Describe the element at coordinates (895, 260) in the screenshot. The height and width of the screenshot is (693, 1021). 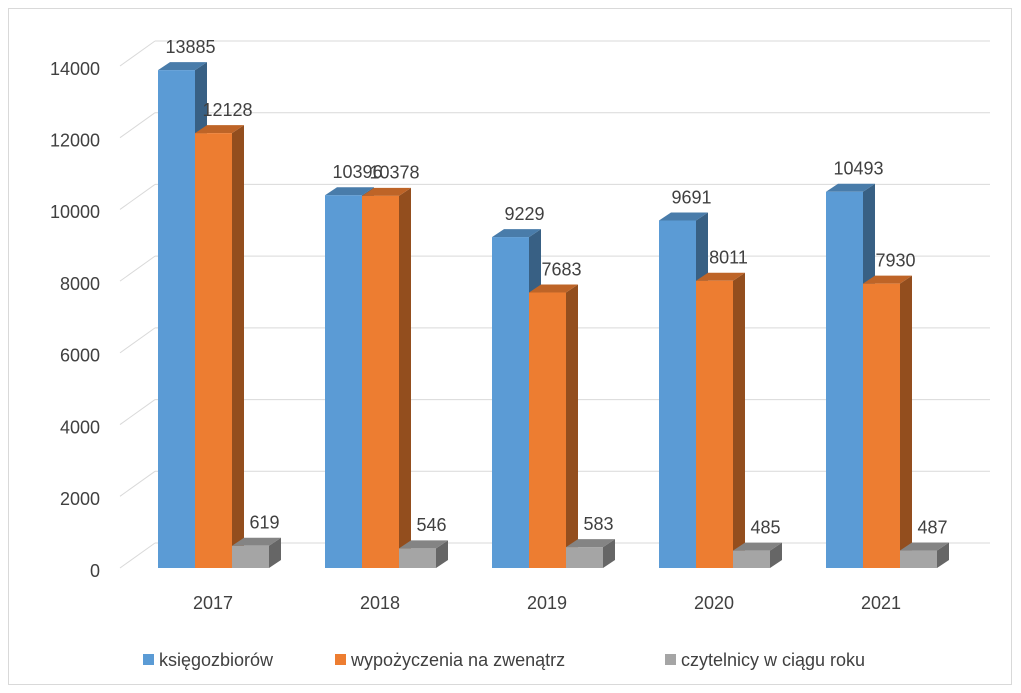
I see `data-label: 7930` at that location.